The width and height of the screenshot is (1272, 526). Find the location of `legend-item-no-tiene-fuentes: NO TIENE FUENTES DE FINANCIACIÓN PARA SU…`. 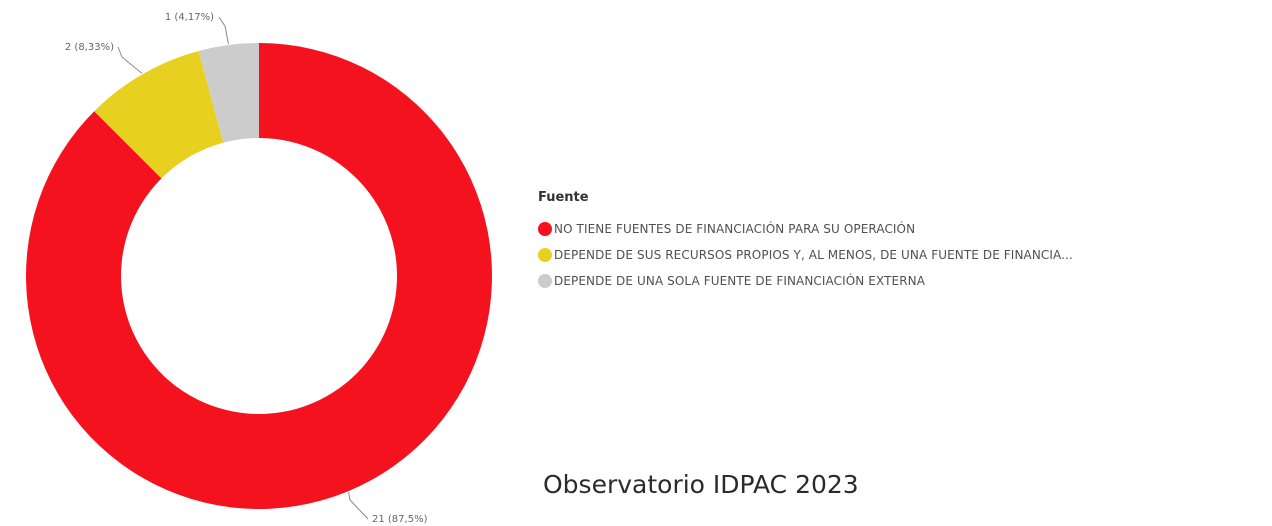

legend-item-no-tiene-fuentes: NO TIENE FUENTES DE FINANCIACIÓN PARA SU… is located at coordinates (805, 229).